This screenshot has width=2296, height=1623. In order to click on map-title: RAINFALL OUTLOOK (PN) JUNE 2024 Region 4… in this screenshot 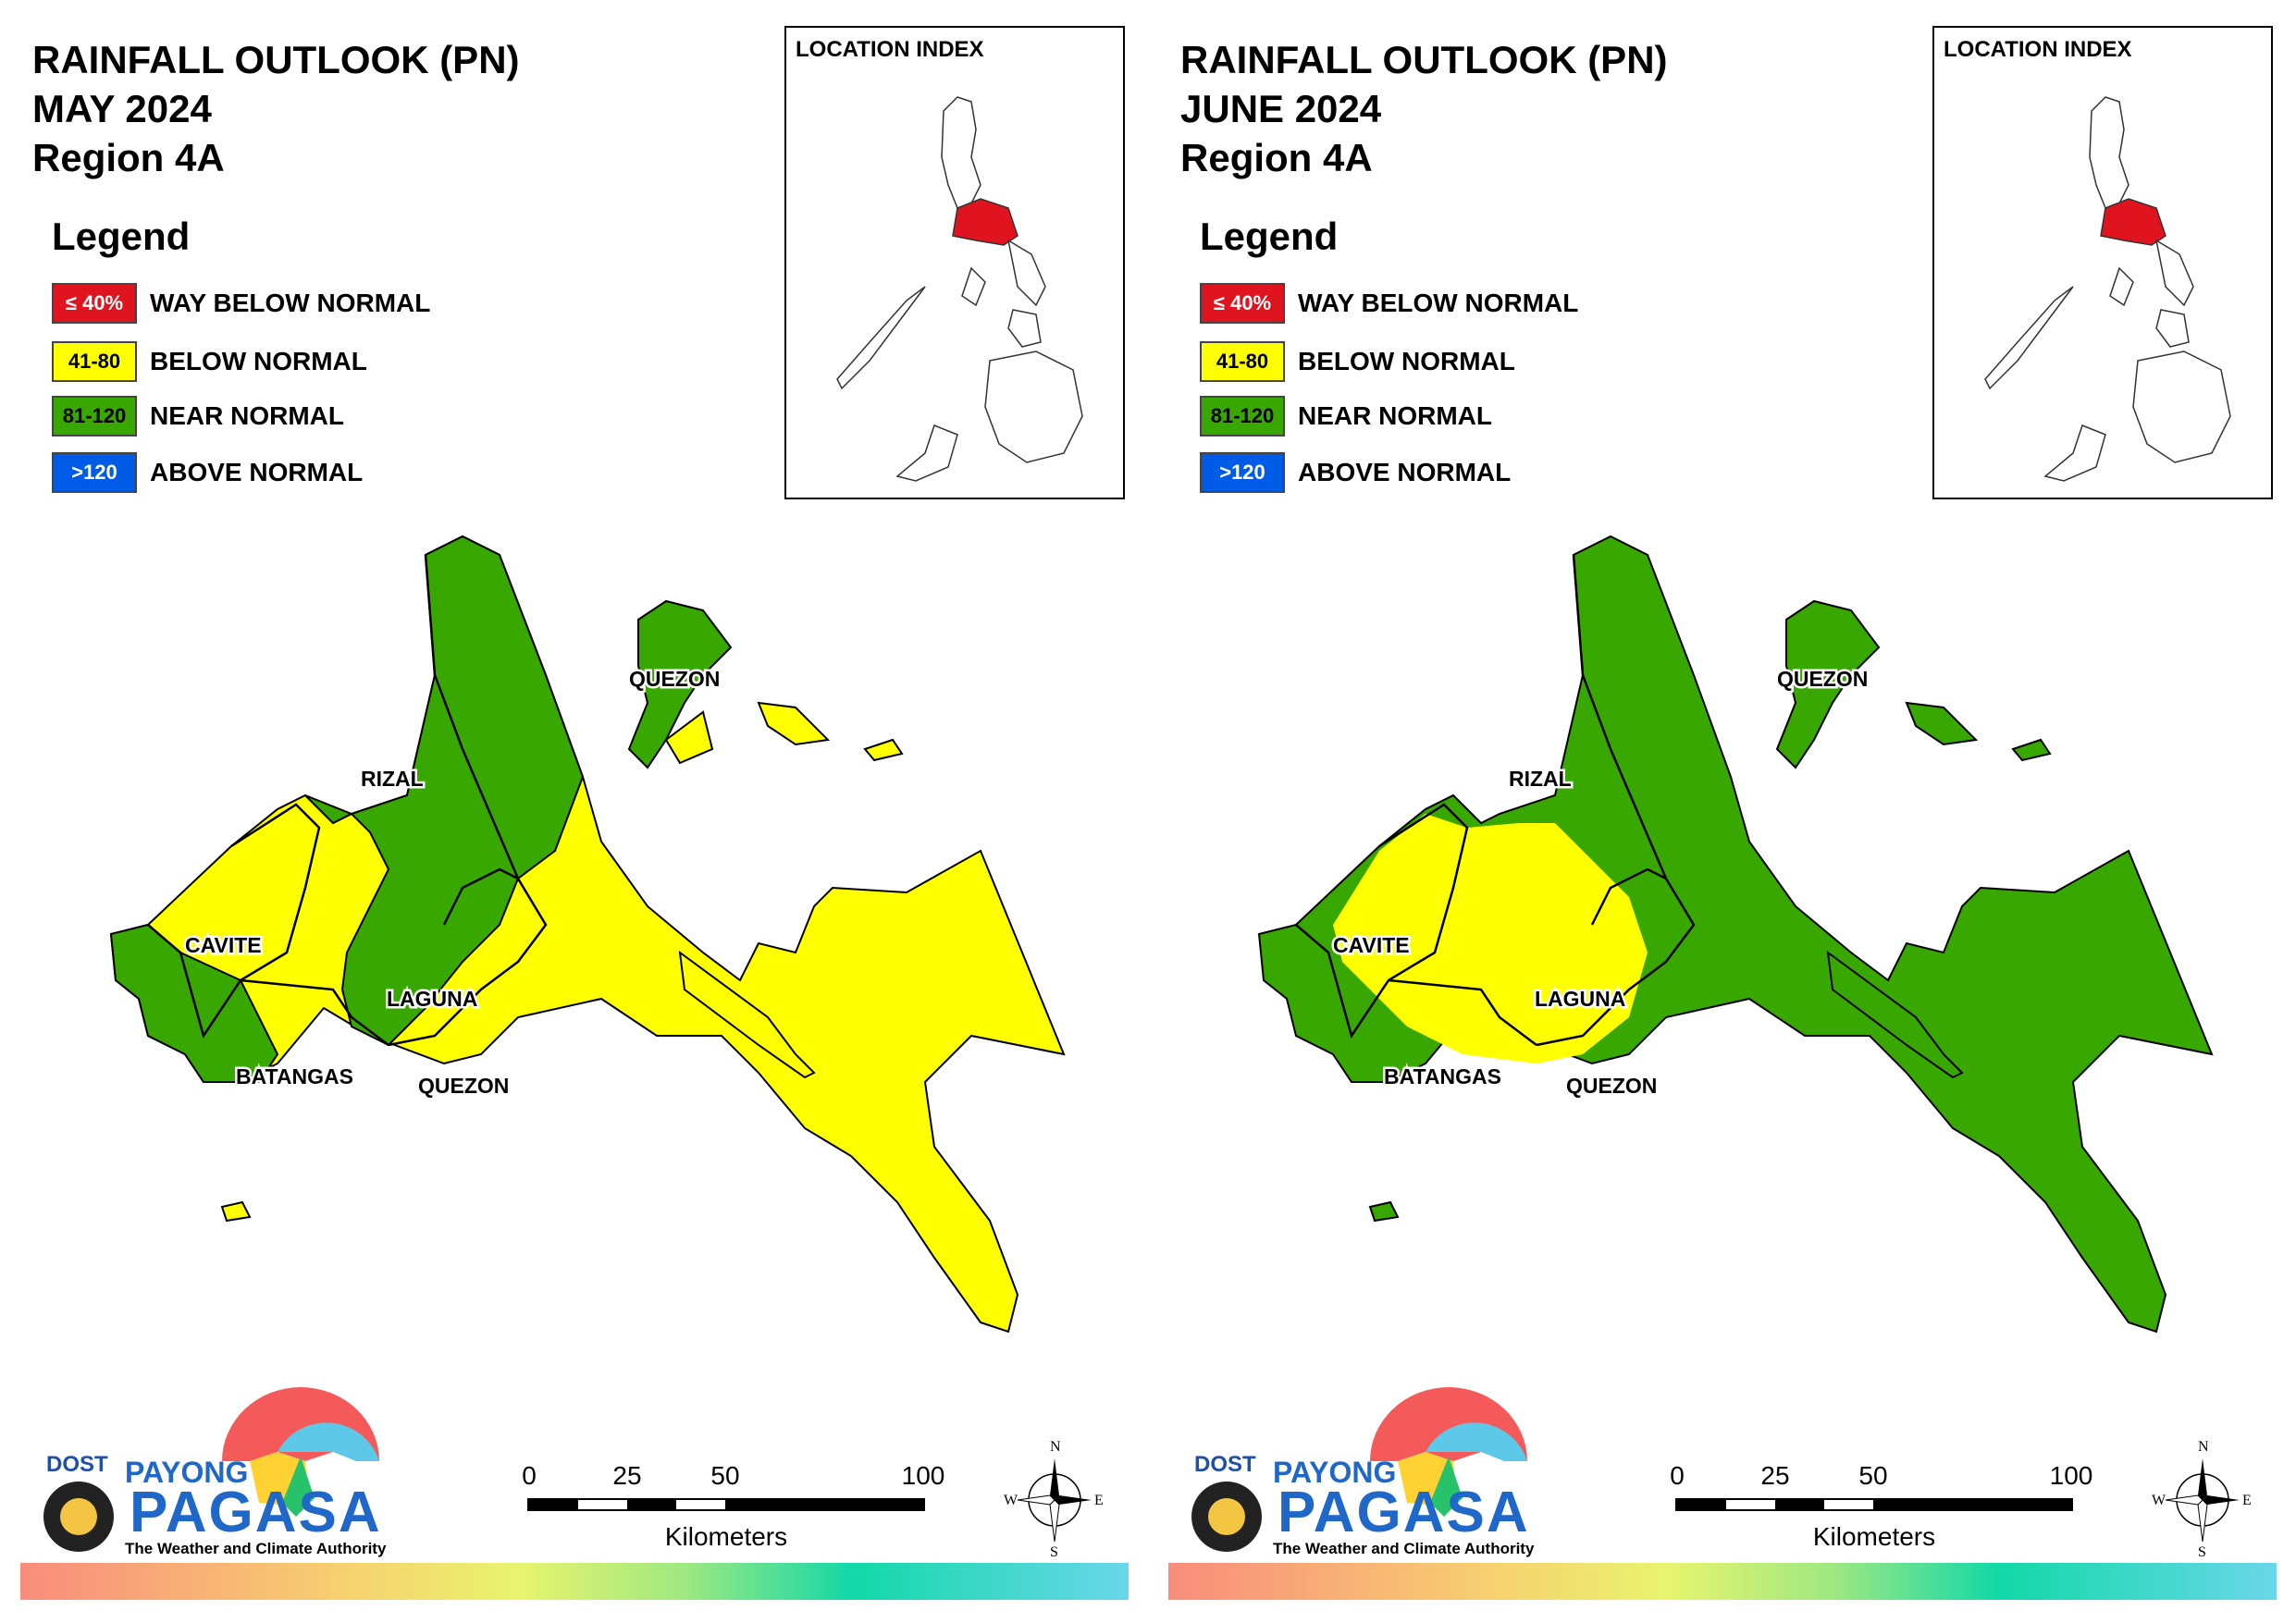, I will do `click(1424, 108)`.